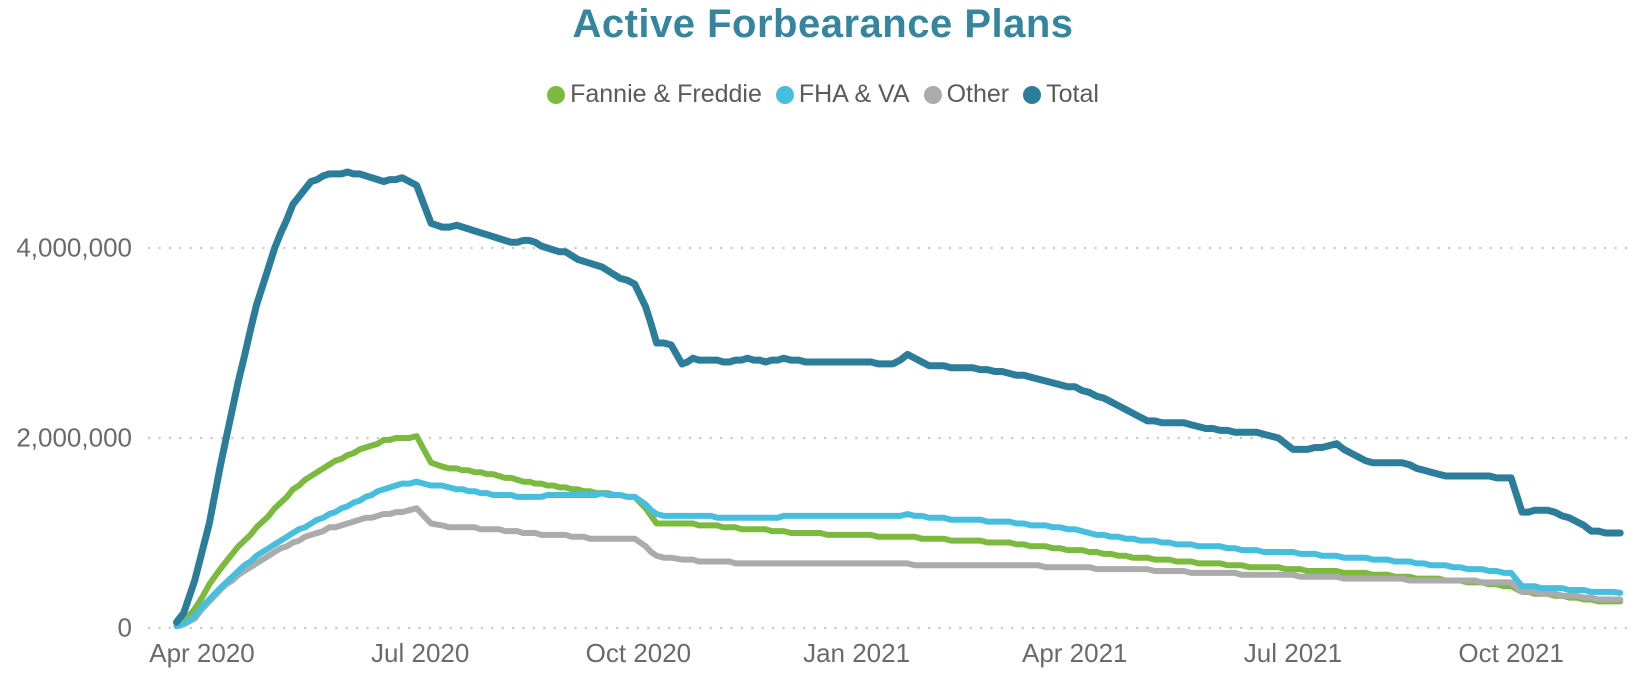 This screenshot has width=1646, height=688. What do you see at coordinates (823, 24) in the screenshot?
I see `chart-title: Active Forbearance Plans` at bounding box center [823, 24].